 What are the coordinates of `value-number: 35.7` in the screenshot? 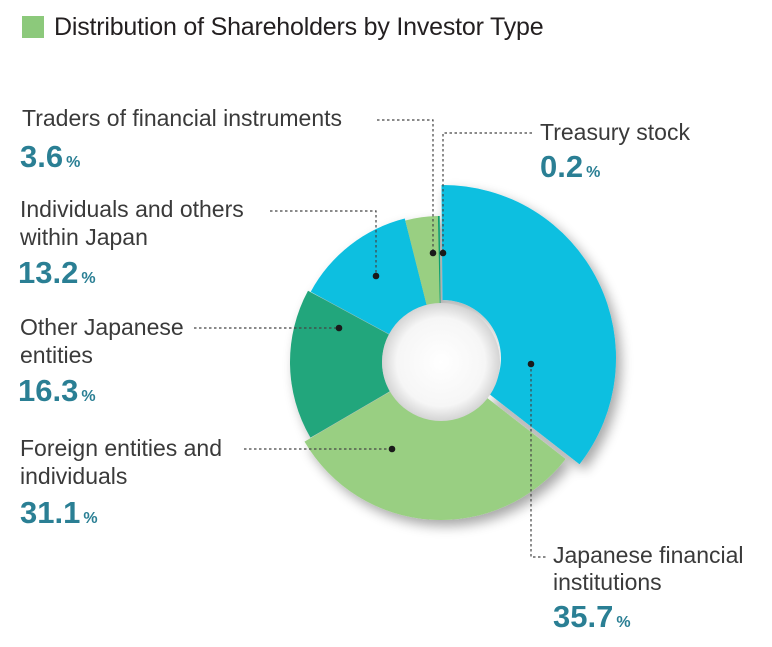 It's located at (583, 616).